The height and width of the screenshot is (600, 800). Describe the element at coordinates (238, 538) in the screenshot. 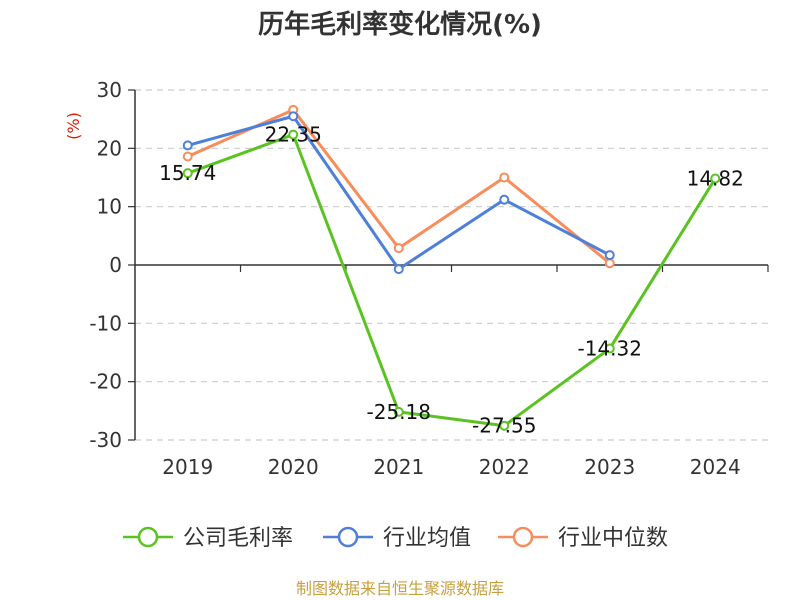

I see `legend-label: 公司毛利率` at that location.